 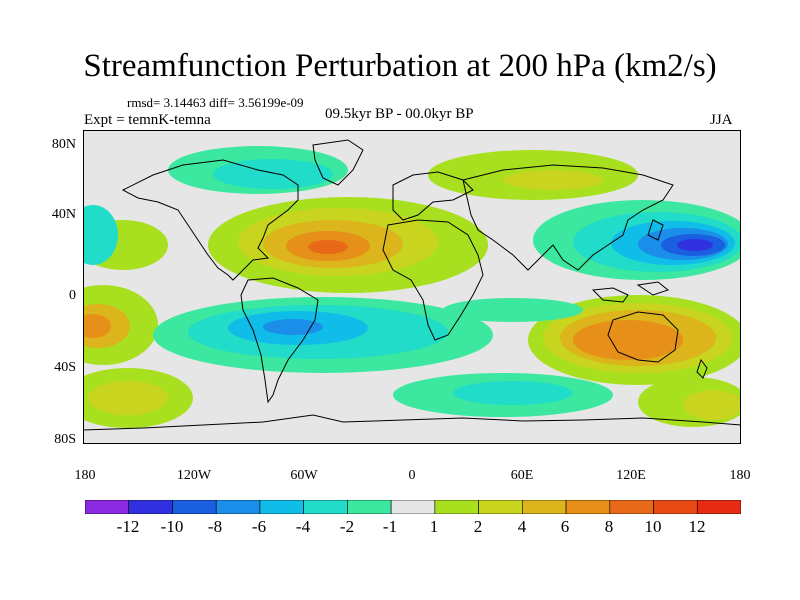 What do you see at coordinates (522, 475) in the screenshot?
I see `lon-label-60e: 60E` at bounding box center [522, 475].